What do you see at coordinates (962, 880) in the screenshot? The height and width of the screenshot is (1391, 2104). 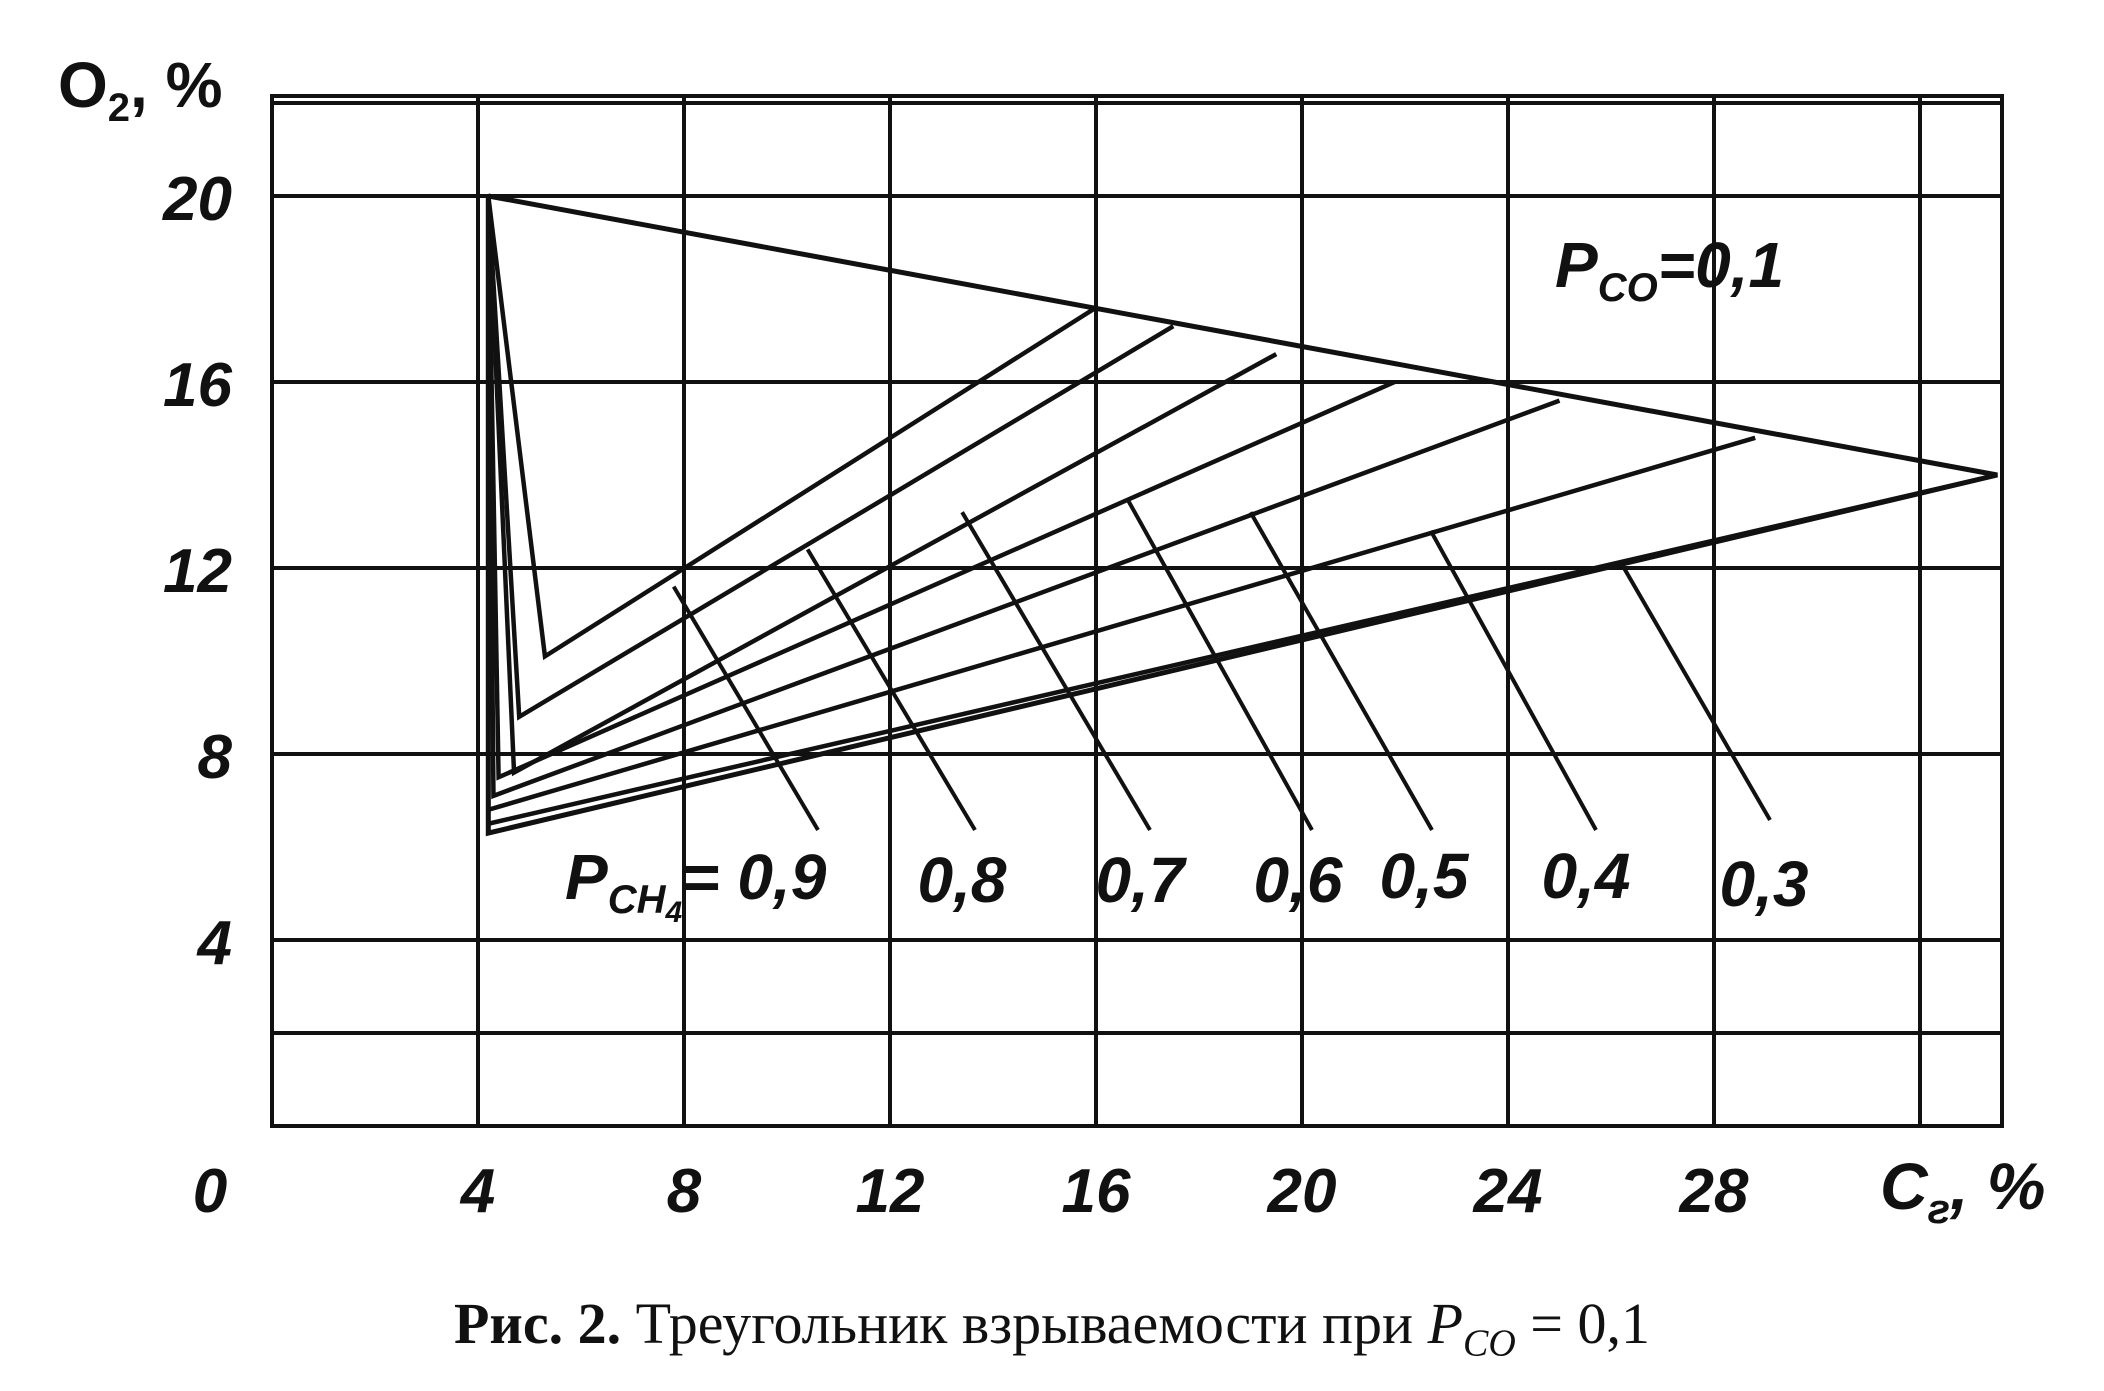 I see `curve-label: 0,8` at bounding box center [962, 880].